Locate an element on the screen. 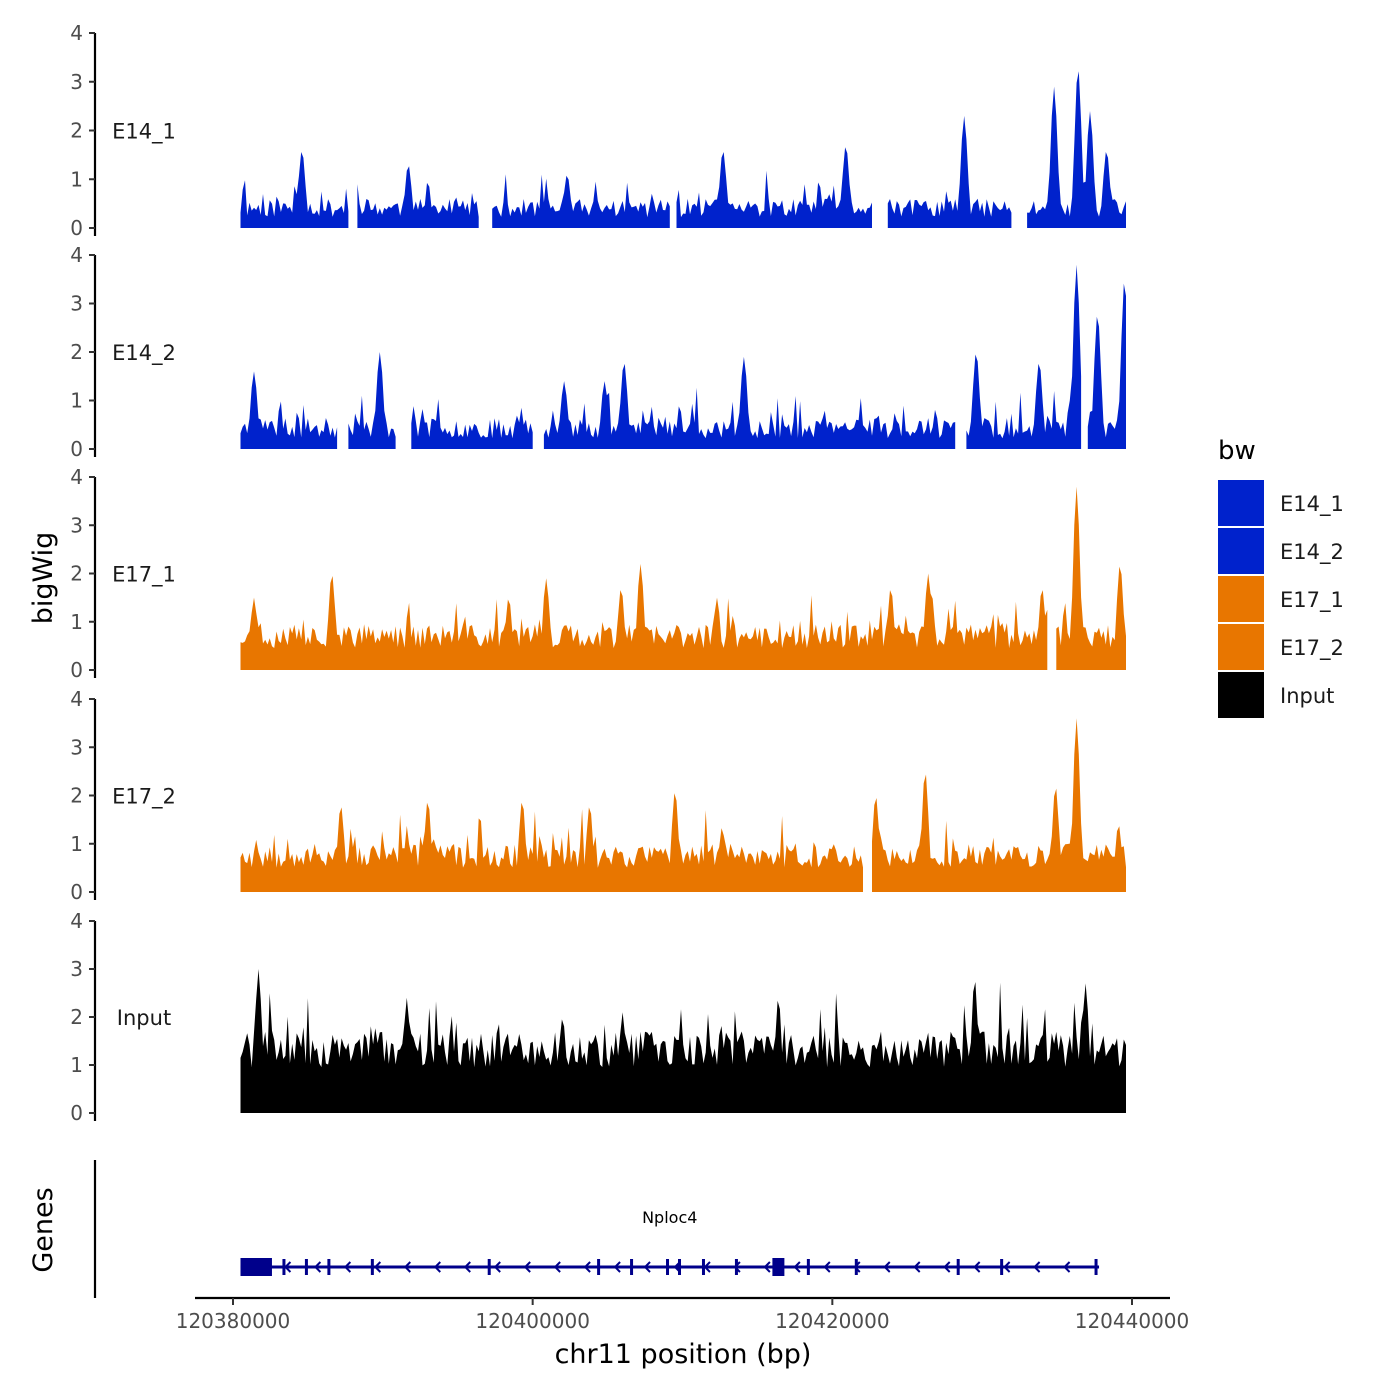 The width and height of the screenshot is (1400, 1400). legend: bw E14_1 E14_2 E17_1 E17_2 Input is located at coordinates (1281, 577).